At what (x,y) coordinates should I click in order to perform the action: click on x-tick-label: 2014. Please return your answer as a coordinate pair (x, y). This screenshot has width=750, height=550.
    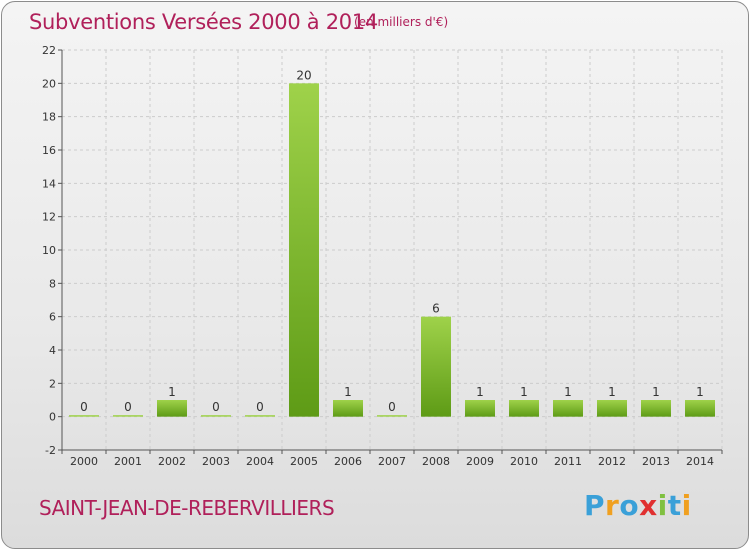
    Looking at the image, I should click on (700, 461).